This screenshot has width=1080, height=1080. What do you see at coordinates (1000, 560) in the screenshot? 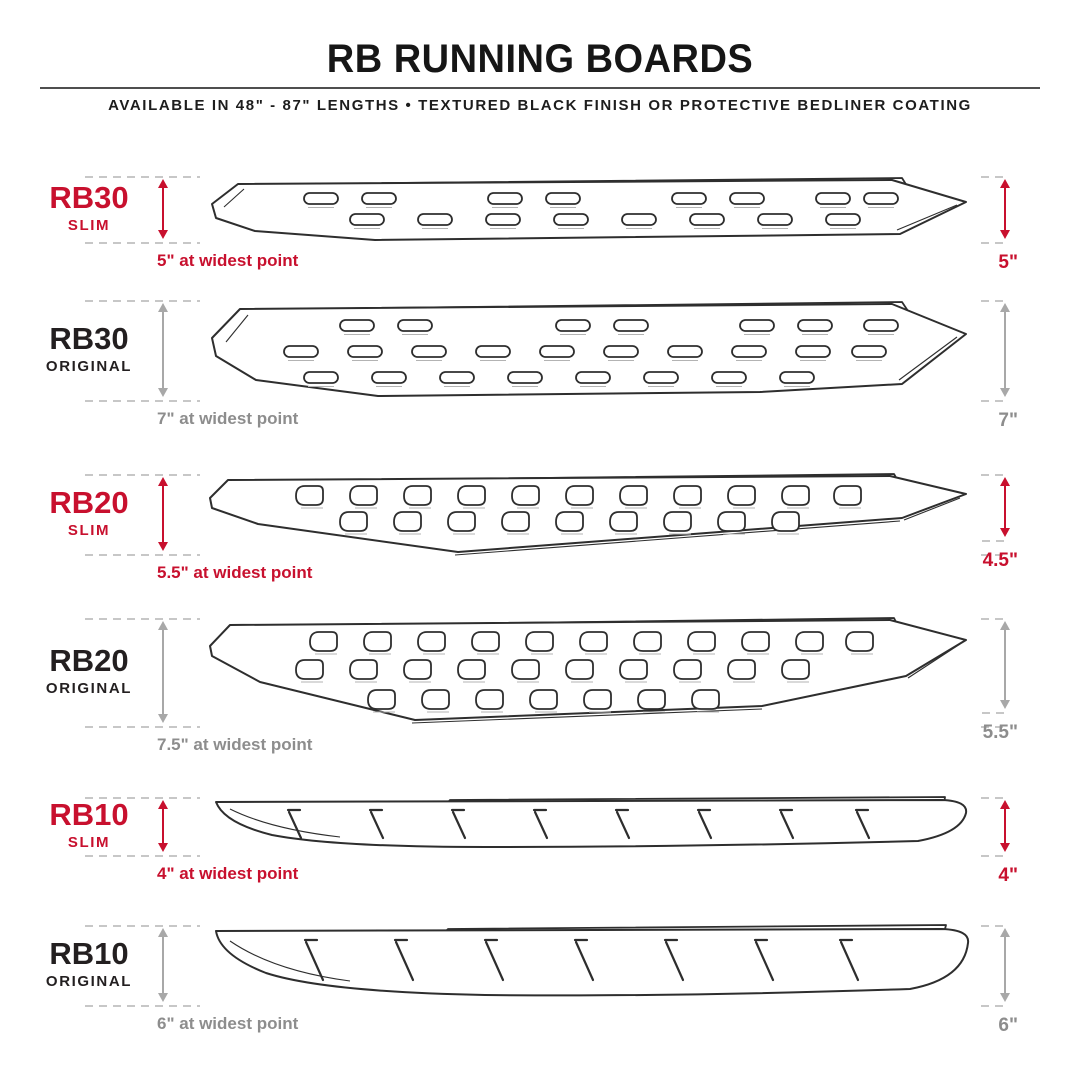
I see `right-dimension-label: 4.5"` at bounding box center [1000, 560].